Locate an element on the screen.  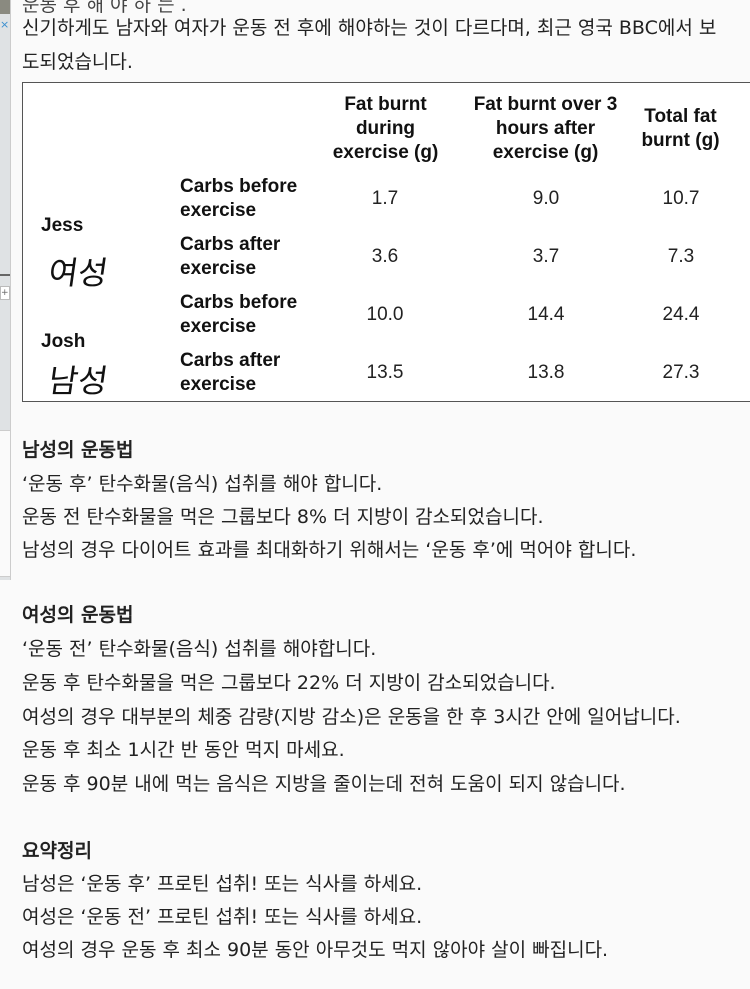
section-line: 운동 전 탄수화물을 먹은 그룹보다 8% 더 지방이 감소되었습니다. is located at coordinates (283, 517).